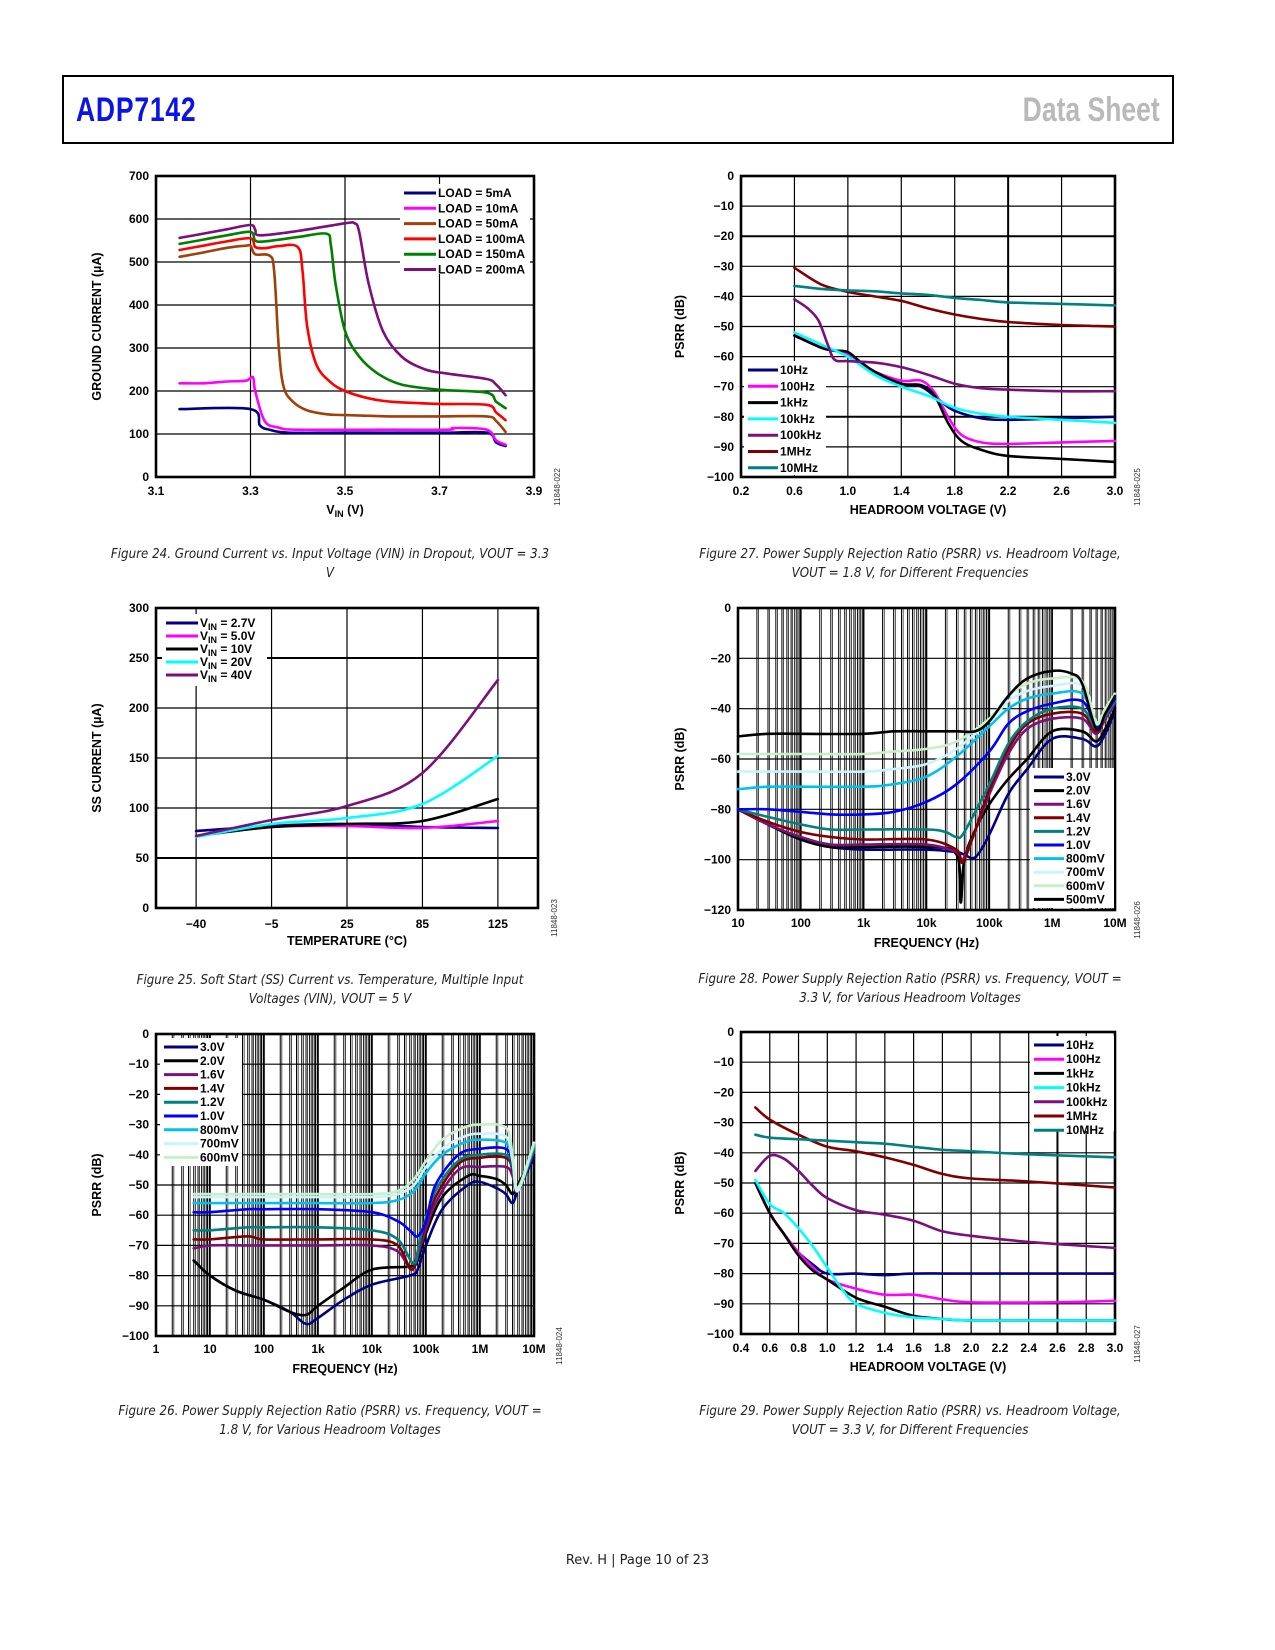 Image resolution: width=1275 pixels, height=1650 pixels. What do you see at coordinates (1061, 491) in the screenshot?
I see `x-tick-label: 2.6` at bounding box center [1061, 491].